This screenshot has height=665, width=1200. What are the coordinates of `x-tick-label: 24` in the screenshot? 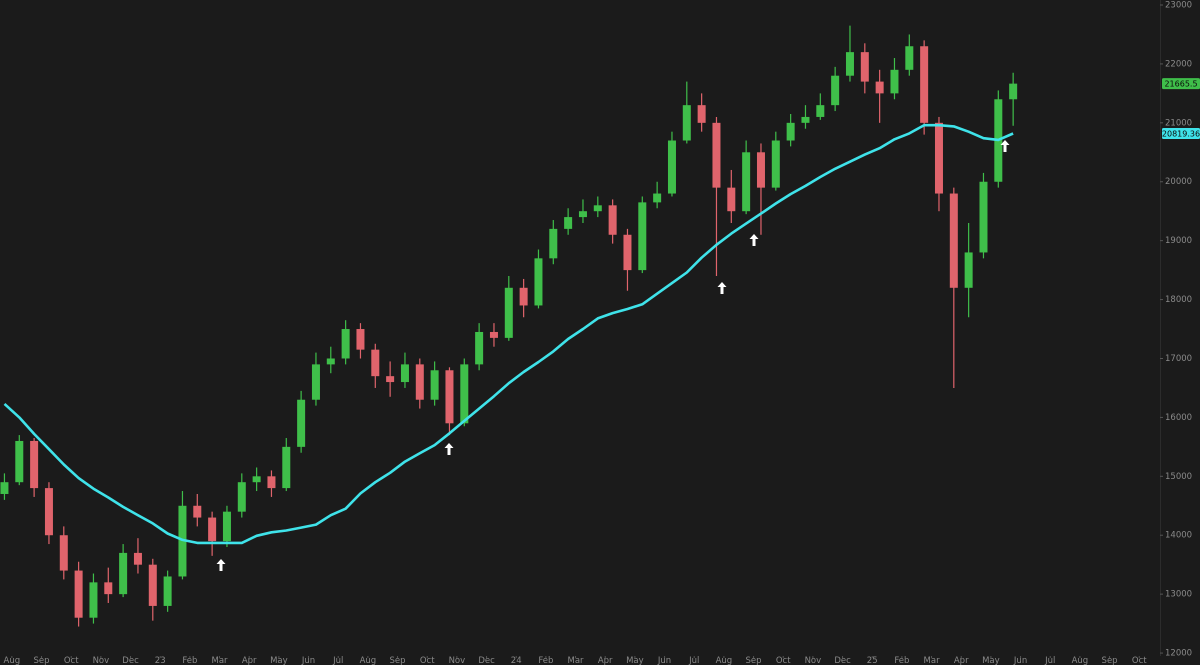 It's located at (516, 660).